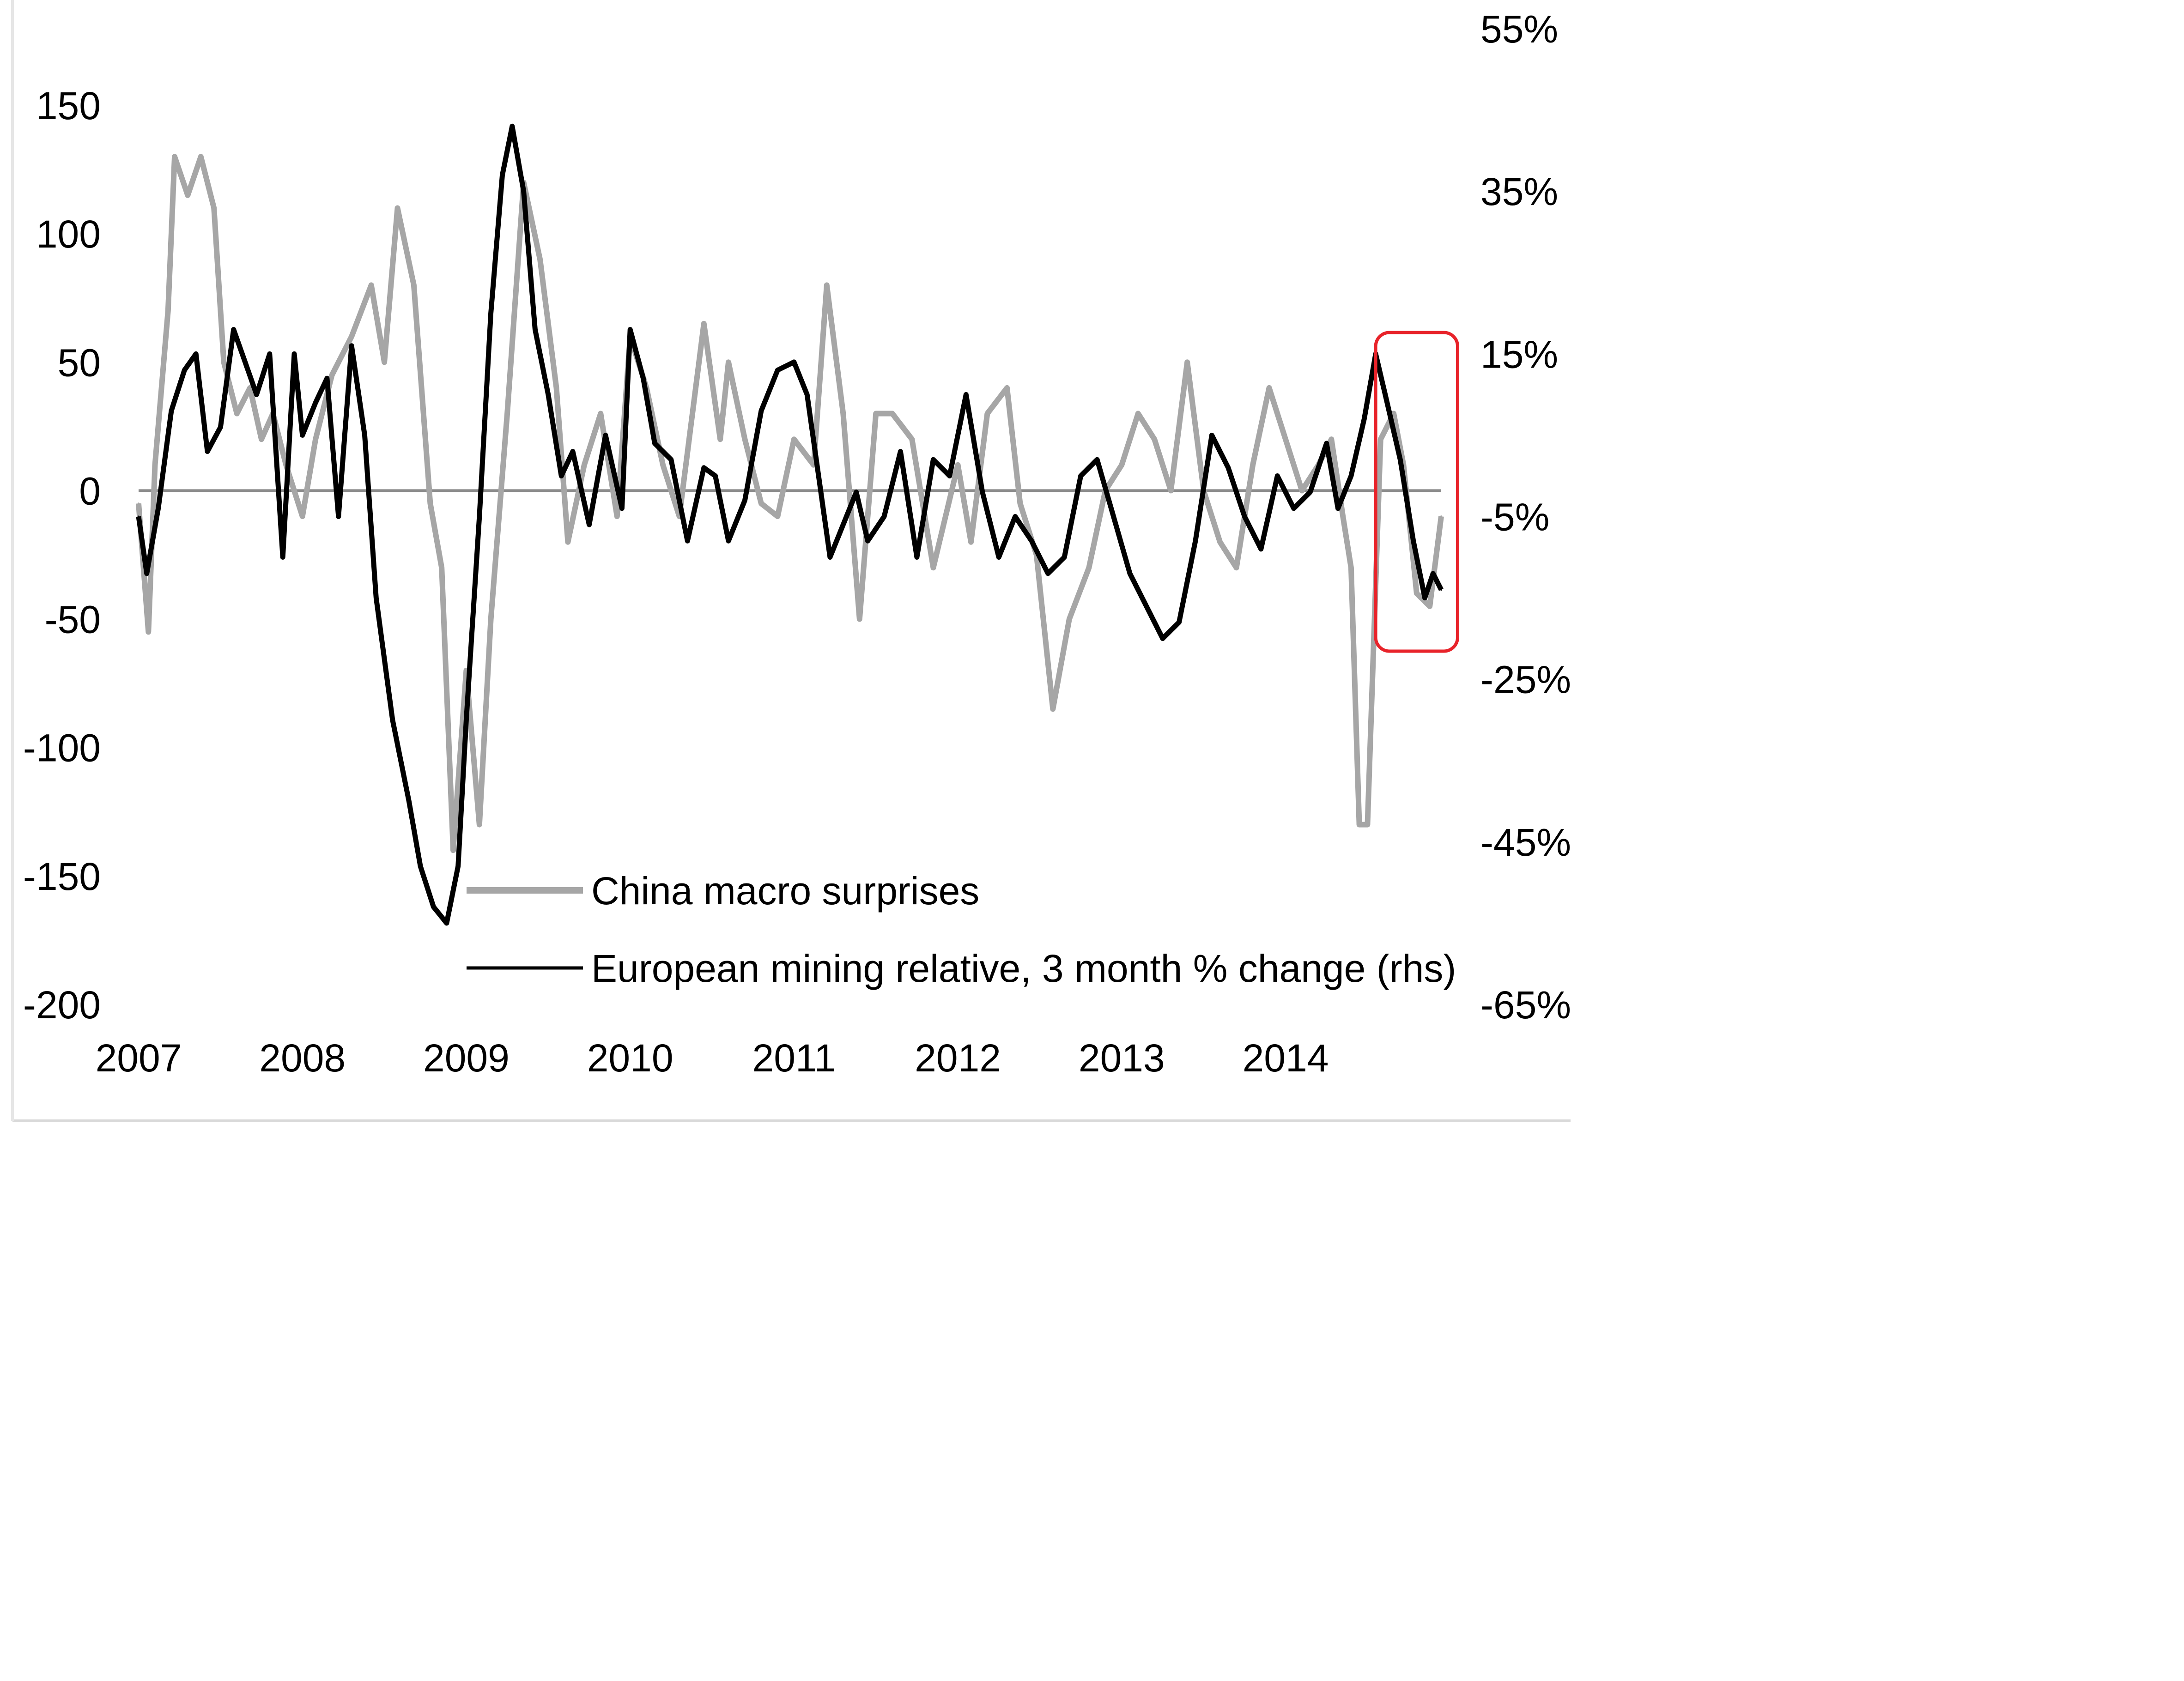  Describe the element at coordinates (62, 748) in the screenshot. I see `left-tick-label: -100` at that location.